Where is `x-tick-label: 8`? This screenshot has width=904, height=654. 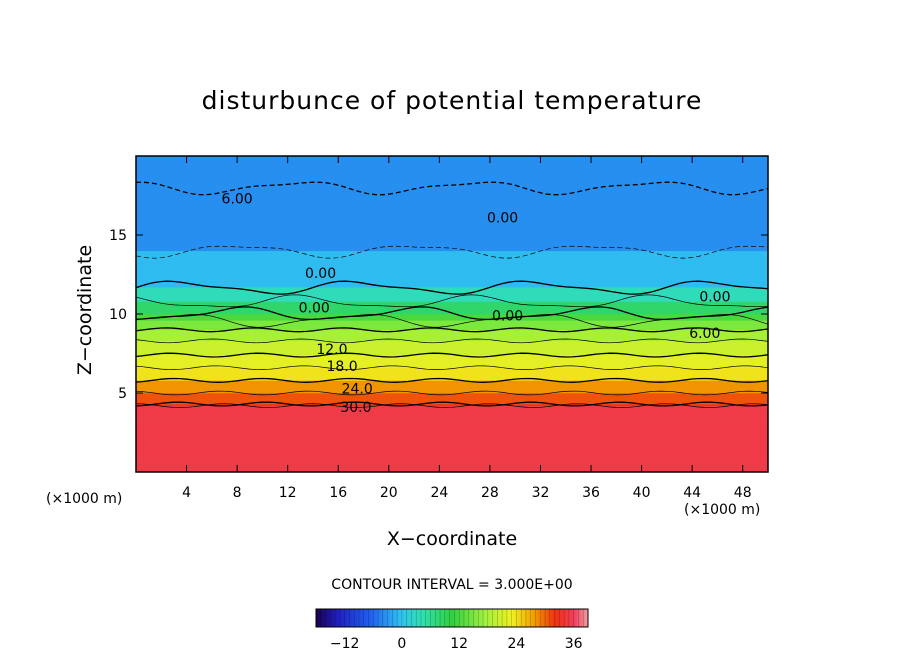 x-tick-label: 8 is located at coordinates (237, 493).